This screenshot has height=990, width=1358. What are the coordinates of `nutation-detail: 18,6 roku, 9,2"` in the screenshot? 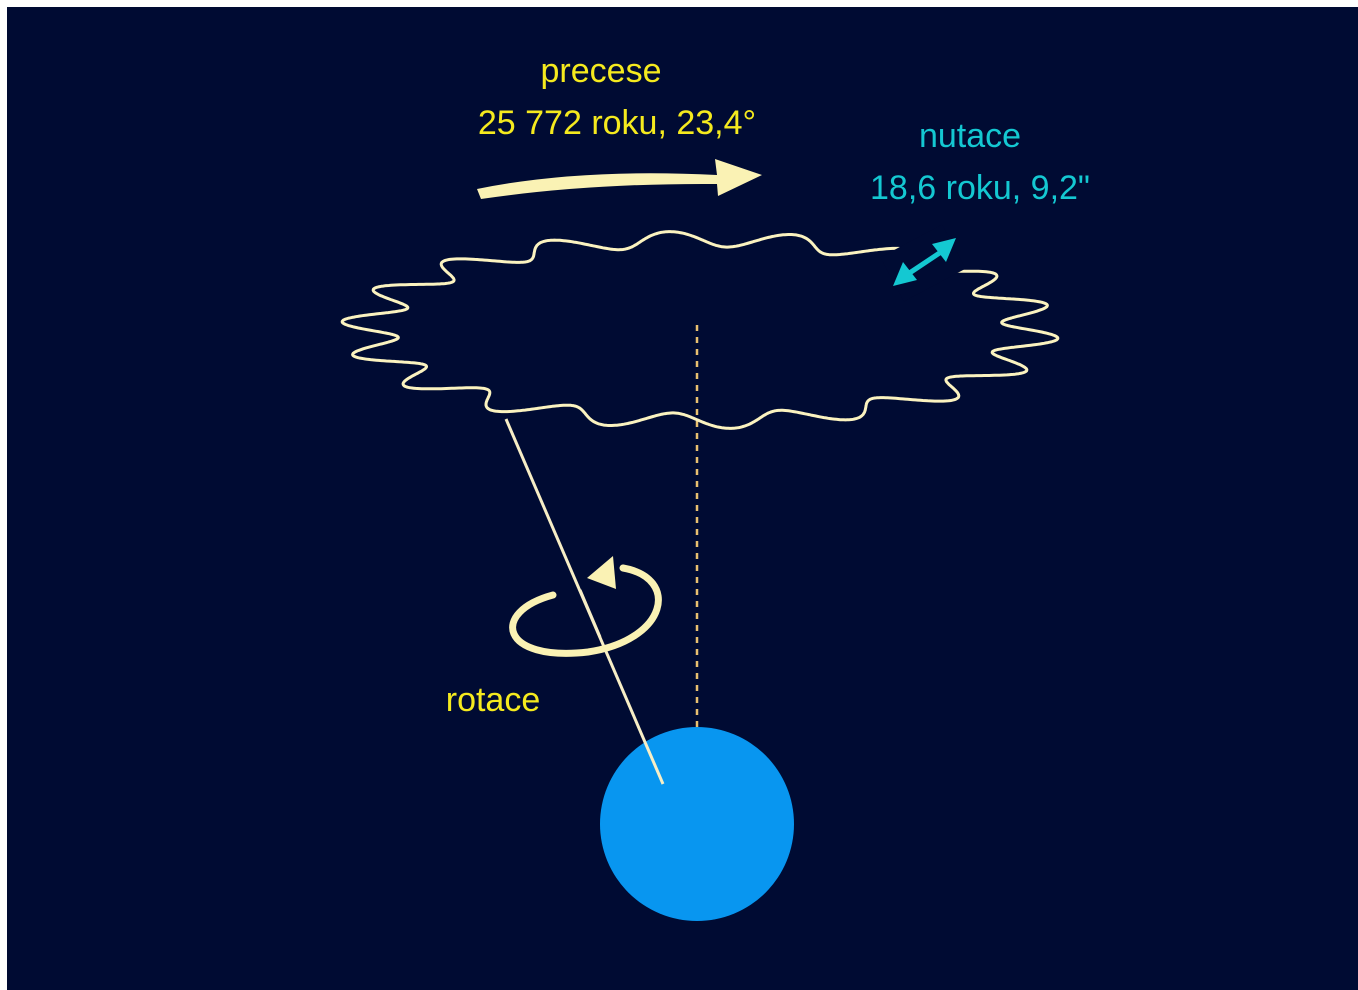 It's located at (980, 188).